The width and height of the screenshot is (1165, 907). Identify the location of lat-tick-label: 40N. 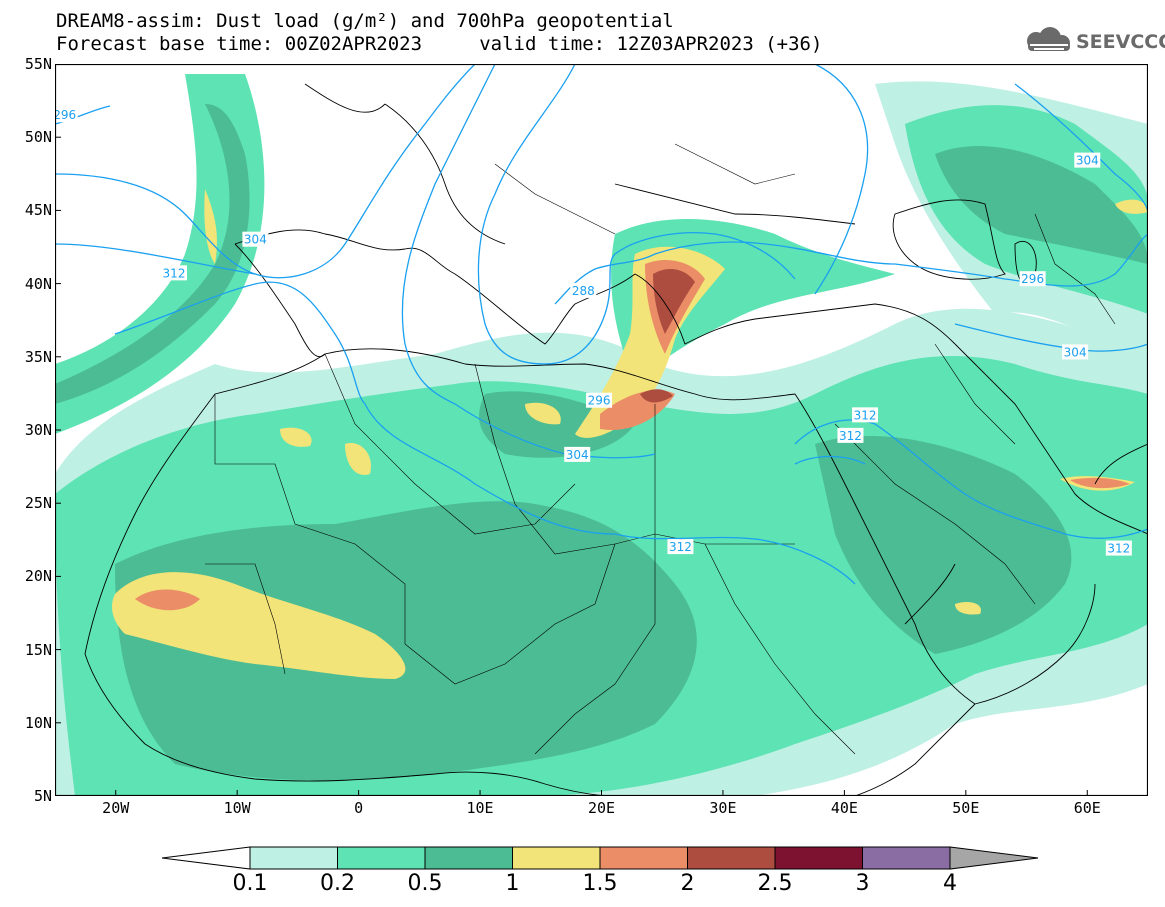
(38, 283).